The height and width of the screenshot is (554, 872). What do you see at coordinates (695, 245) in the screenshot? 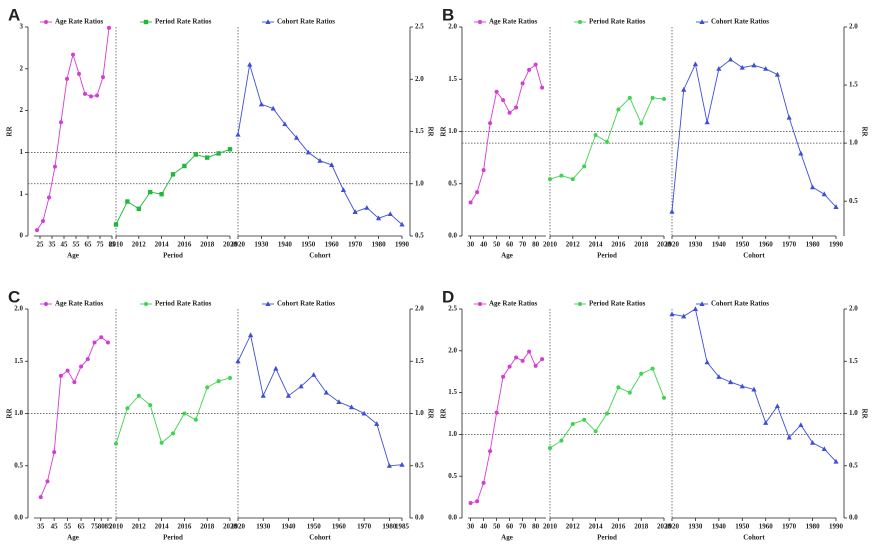
I see `x-tick-label: 1930` at bounding box center [695, 245].